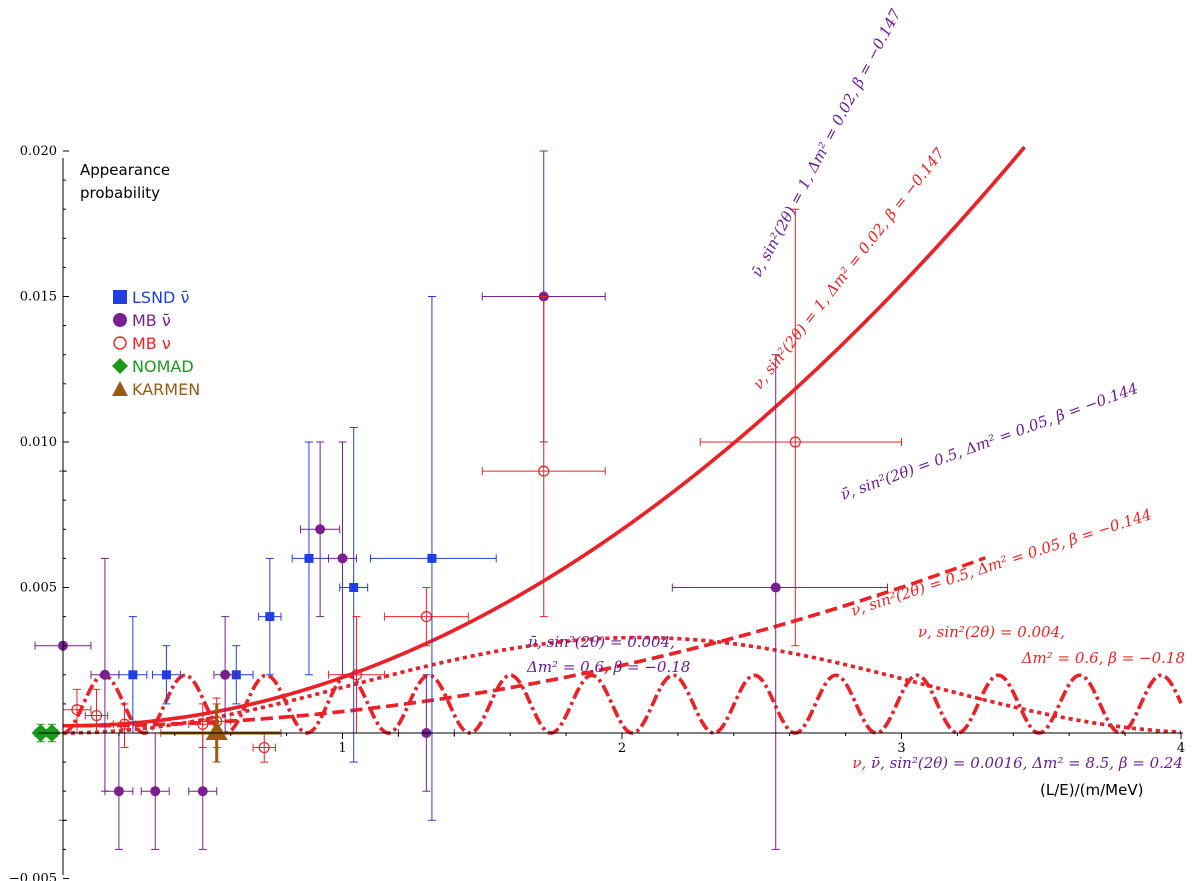 This screenshot has width=1195, height=881. I want to click on y-axis-label: Appearance, so click(125, 170).